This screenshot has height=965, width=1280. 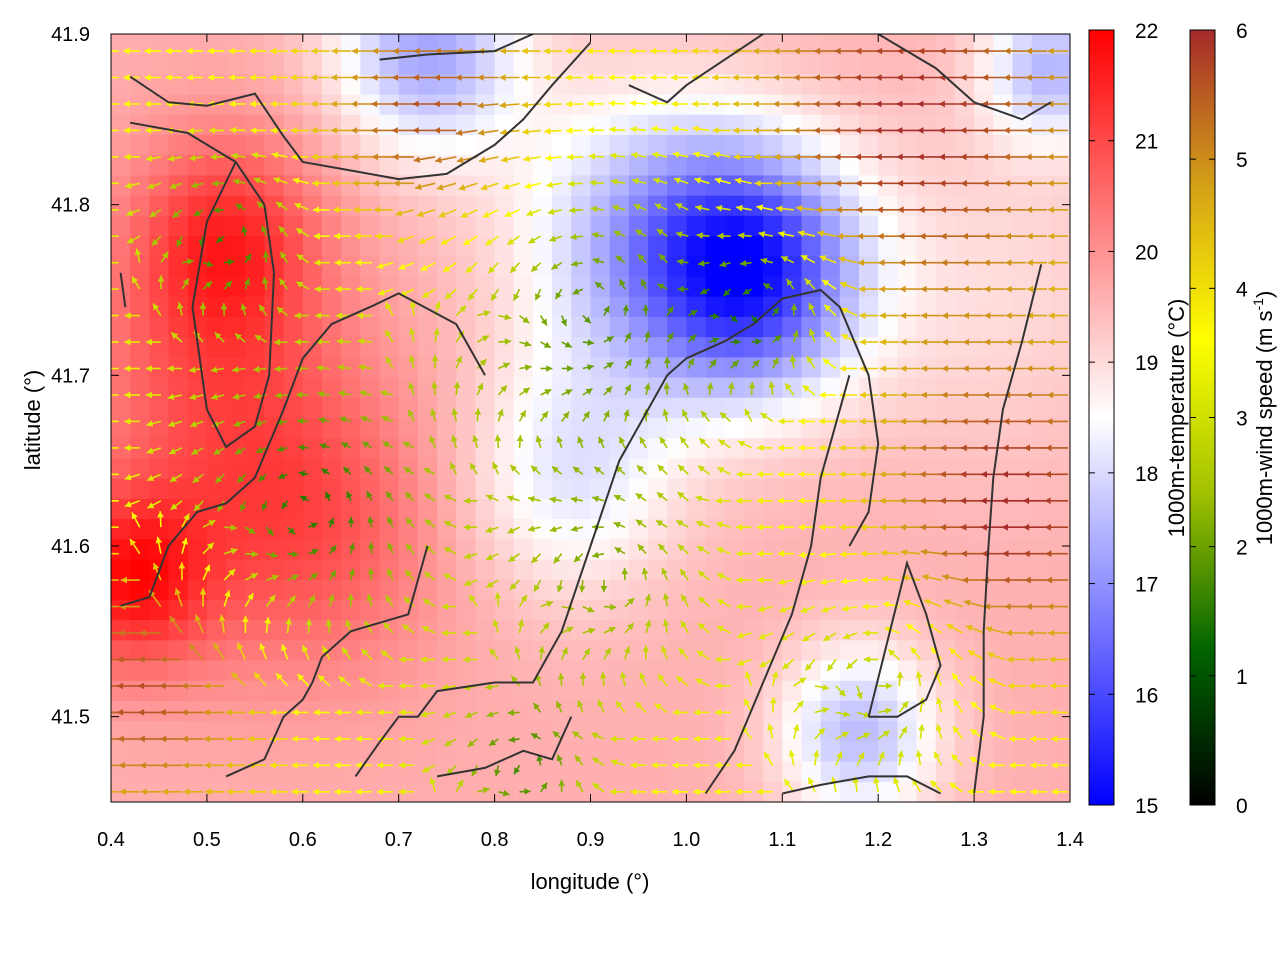 I want to click on y-tick-label: 41.9, so click(x=70, y=35).